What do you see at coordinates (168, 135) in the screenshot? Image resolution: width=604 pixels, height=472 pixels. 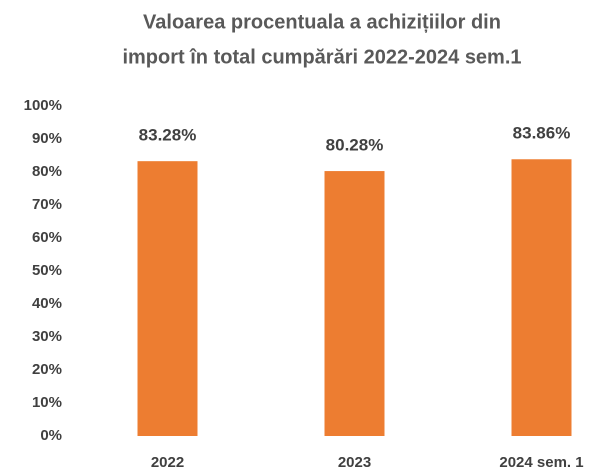 I see `data-label: 83.28%` at bounding box center [168, 135].